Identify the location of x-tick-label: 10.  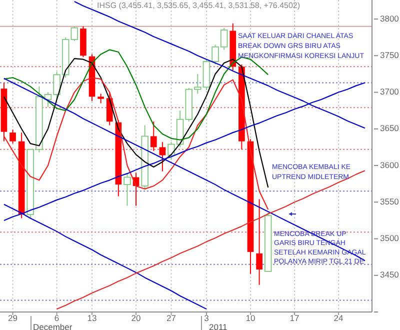
(251, 318).